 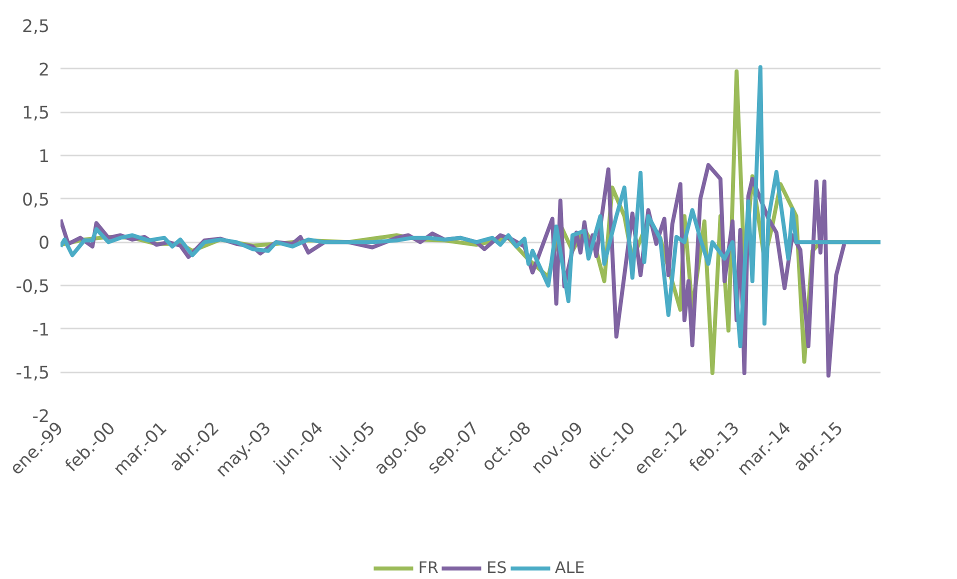 I want to click on y-tick-label: 1, so click(x=44, y=157).